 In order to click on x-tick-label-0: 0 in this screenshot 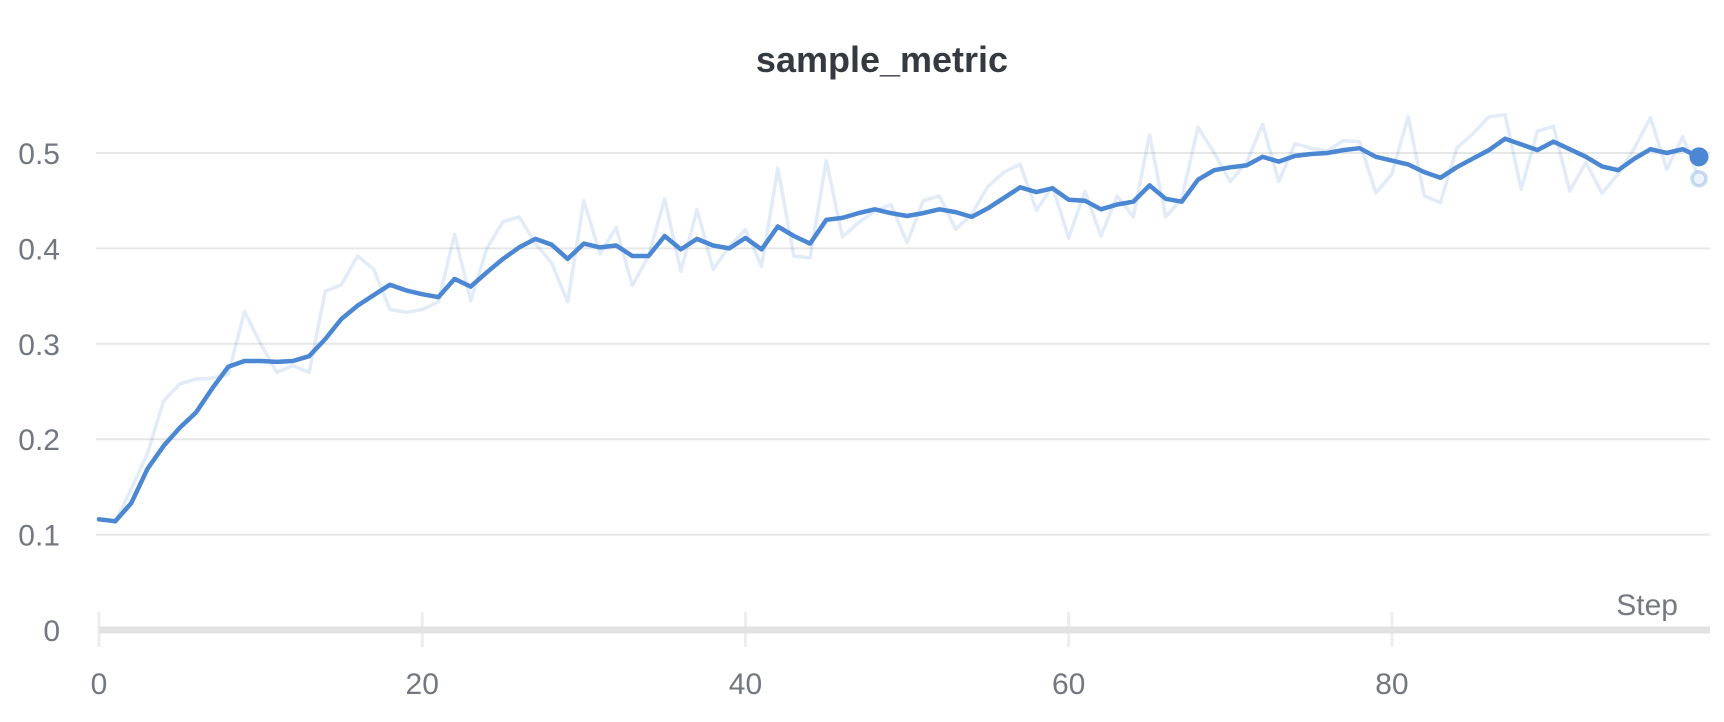, I will do `click(99, 684)`.